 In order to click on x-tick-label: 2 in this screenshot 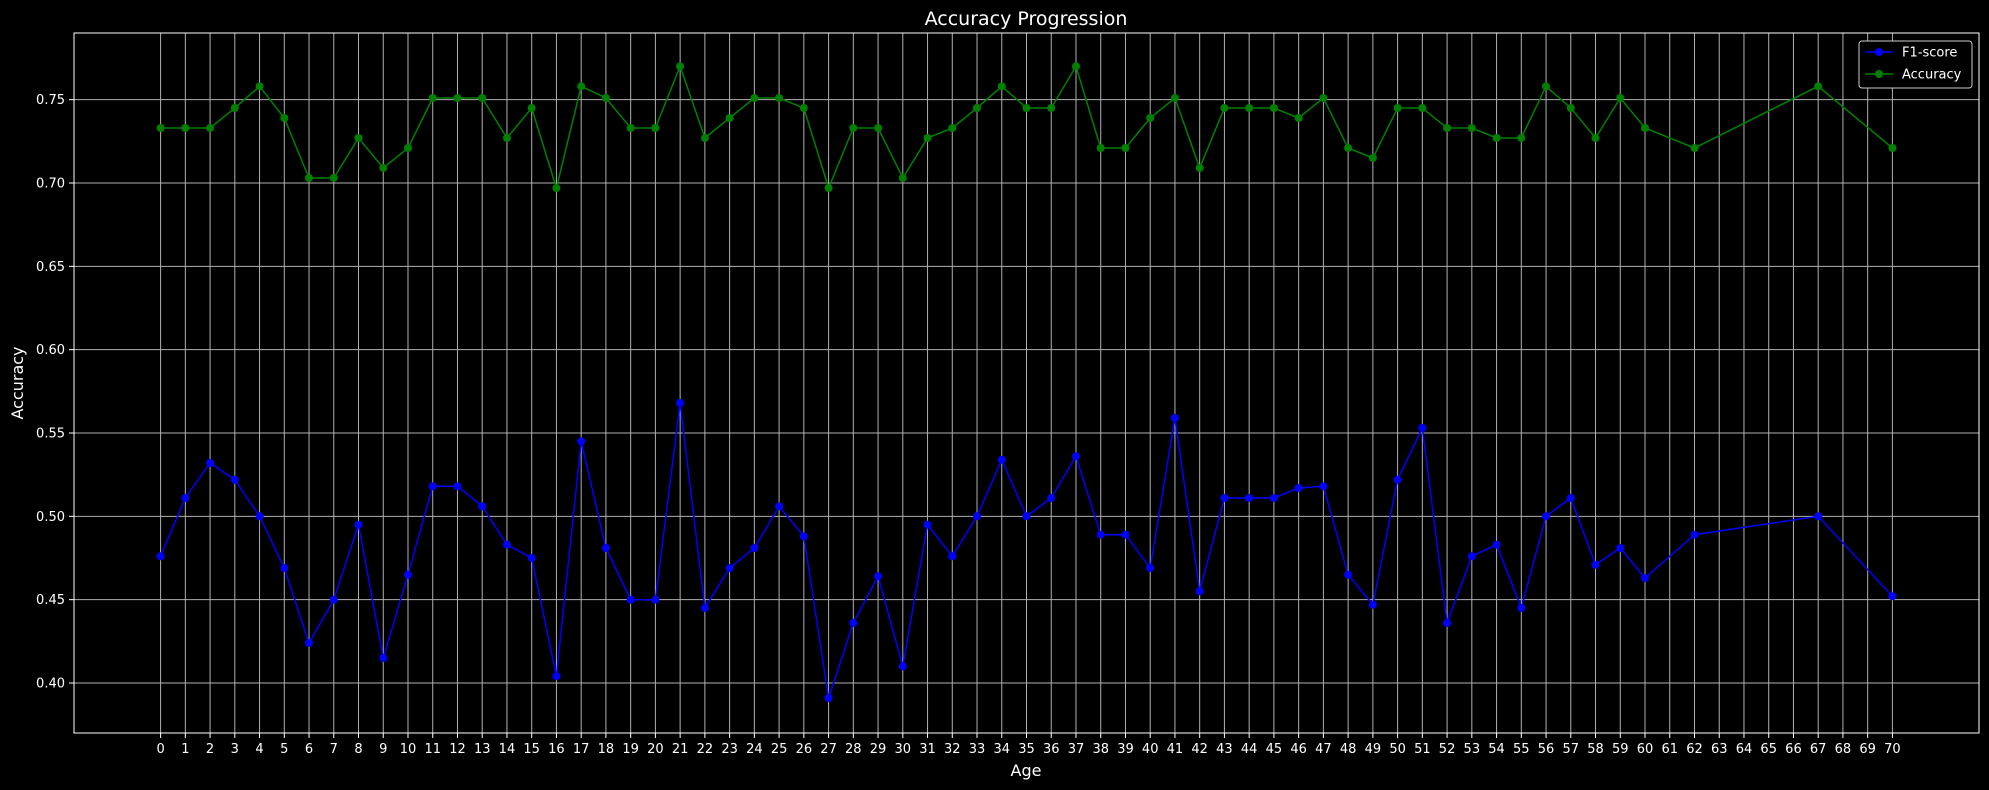, I will do `click(210, 749)`.